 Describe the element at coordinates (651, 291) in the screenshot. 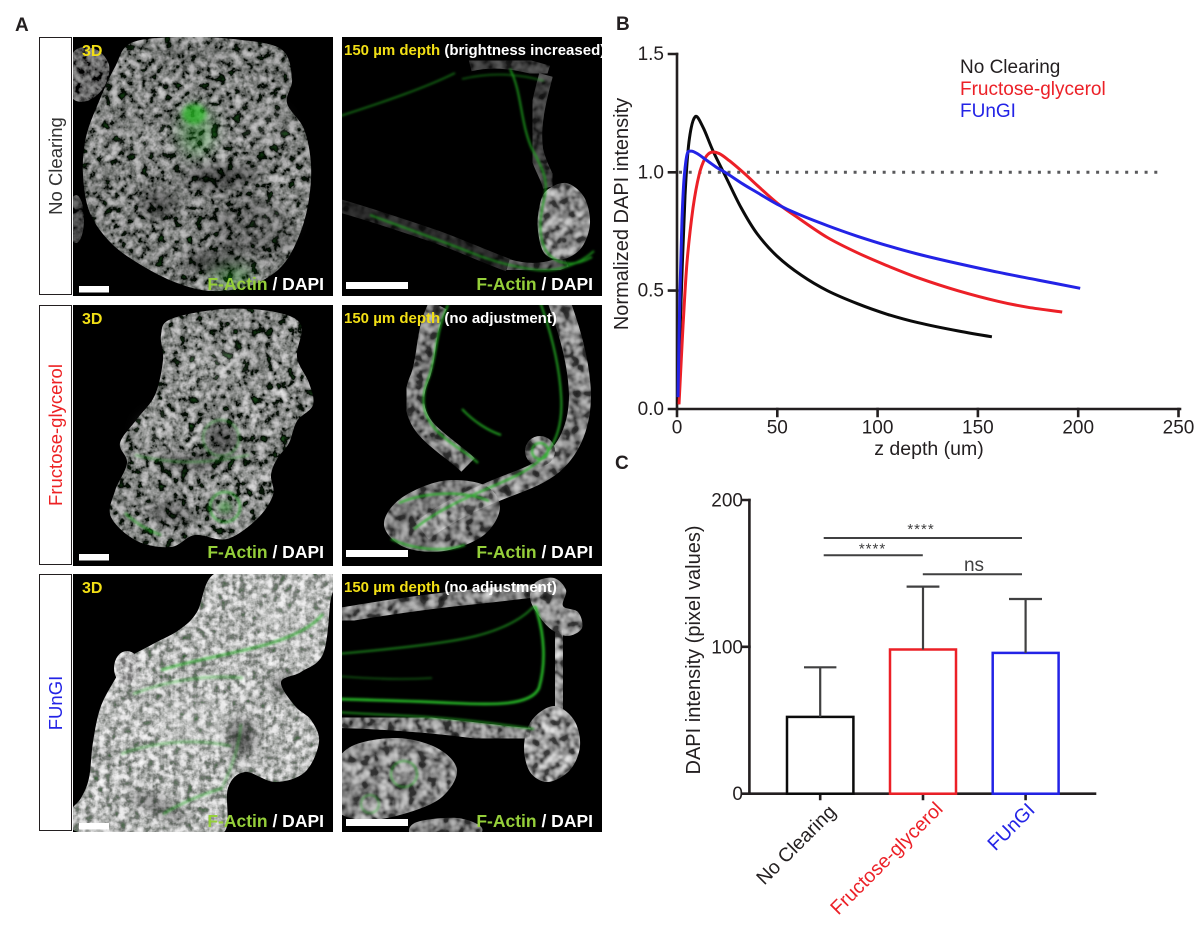

I see `svg-text: 0.5` at that location.